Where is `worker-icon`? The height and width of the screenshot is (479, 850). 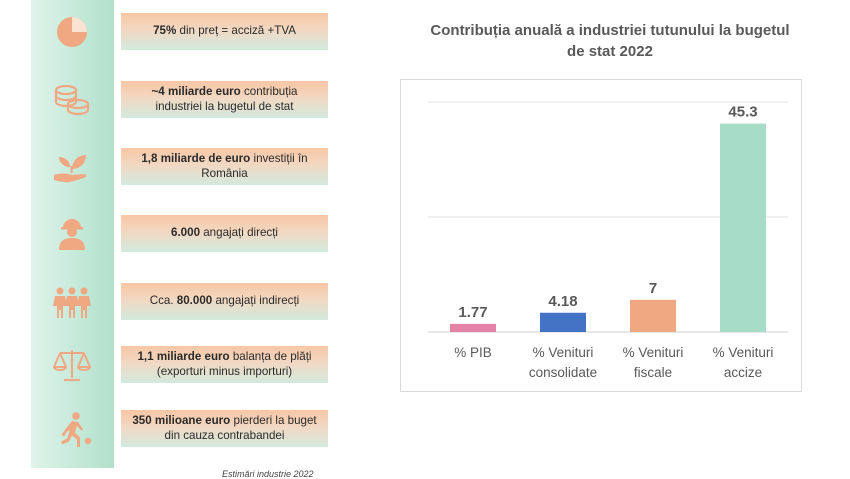 worker-icon is located at coordinates (72, 234).